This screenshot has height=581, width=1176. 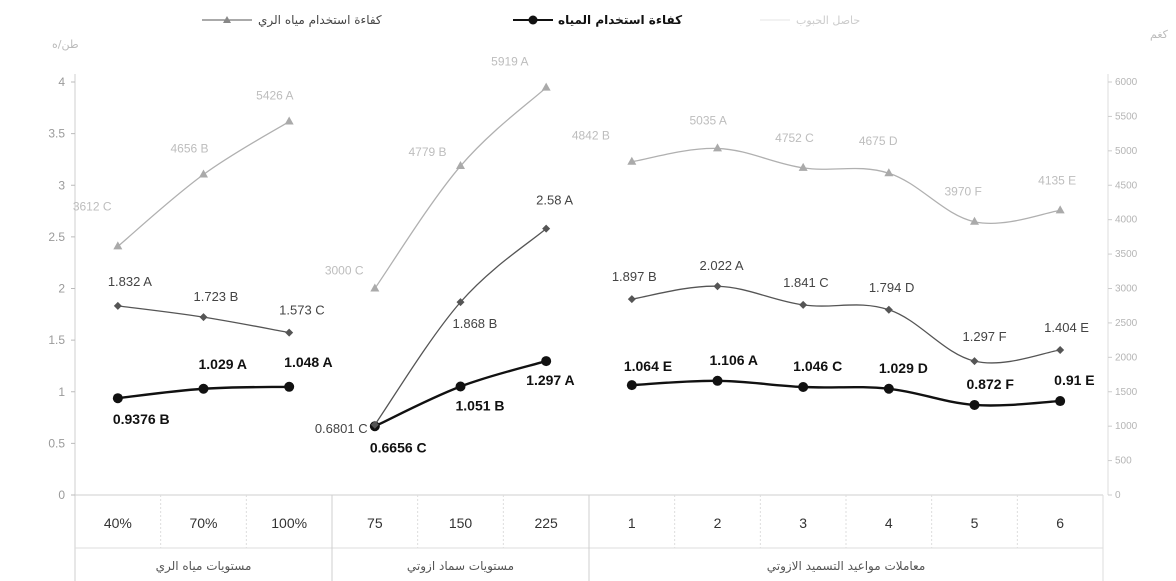 What do you see at coordinates (1126, 254) in the screenshot?
I see `right-tick-label: 3500` at bounding box center [1126, 254].